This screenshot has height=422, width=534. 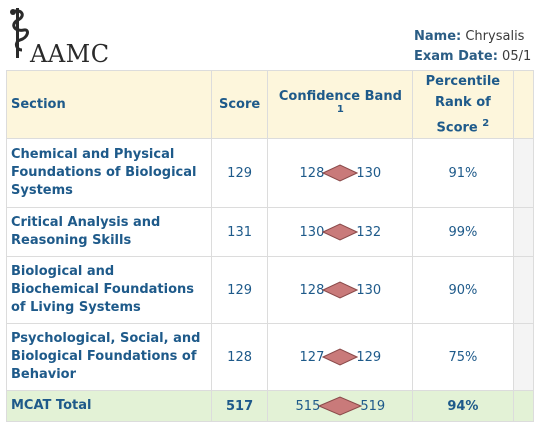 What do you see at coordinates (239, 357) in the screenshot?
I see `section-score: 128` at bounding box center [239, 357].